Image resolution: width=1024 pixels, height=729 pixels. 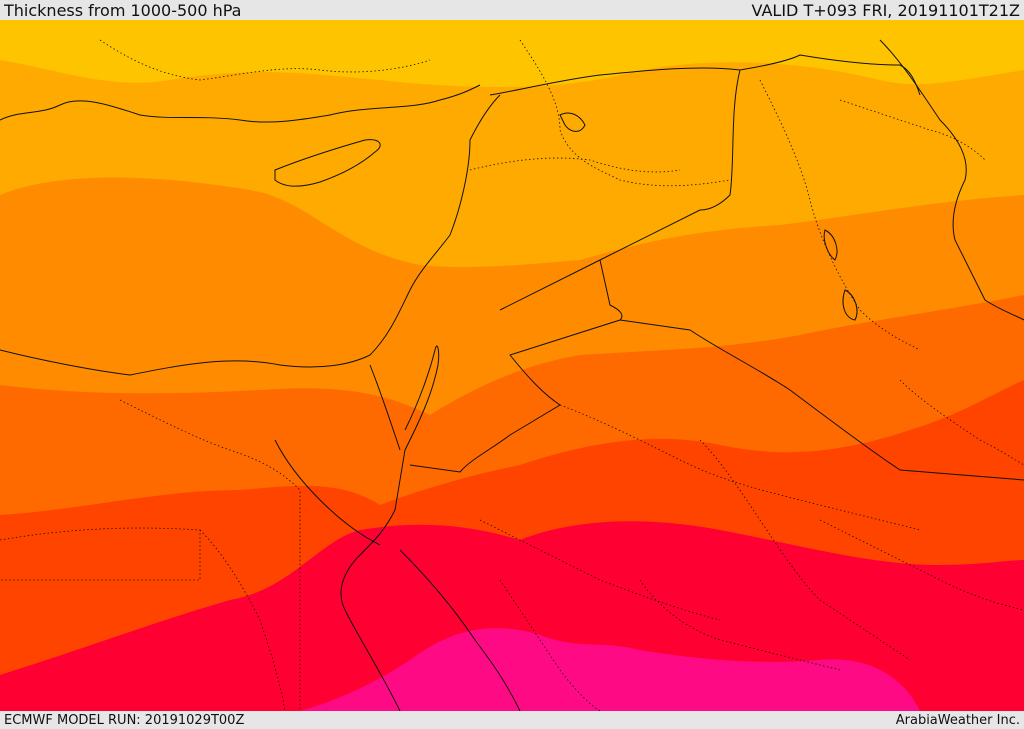 I want to click on iraq-saudi-border, so click(x=821, y=400).